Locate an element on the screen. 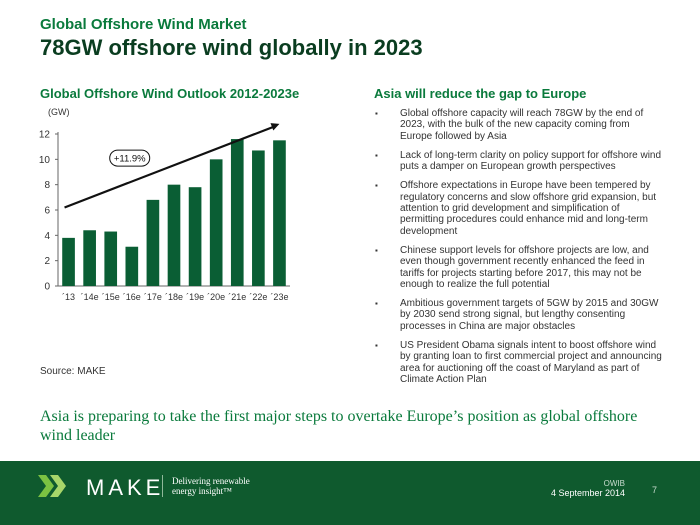 The width and height of the screenshot is (700, 525). brand-tagline: Delivering renewable energy insight™ is located at coordinates (211, 486).